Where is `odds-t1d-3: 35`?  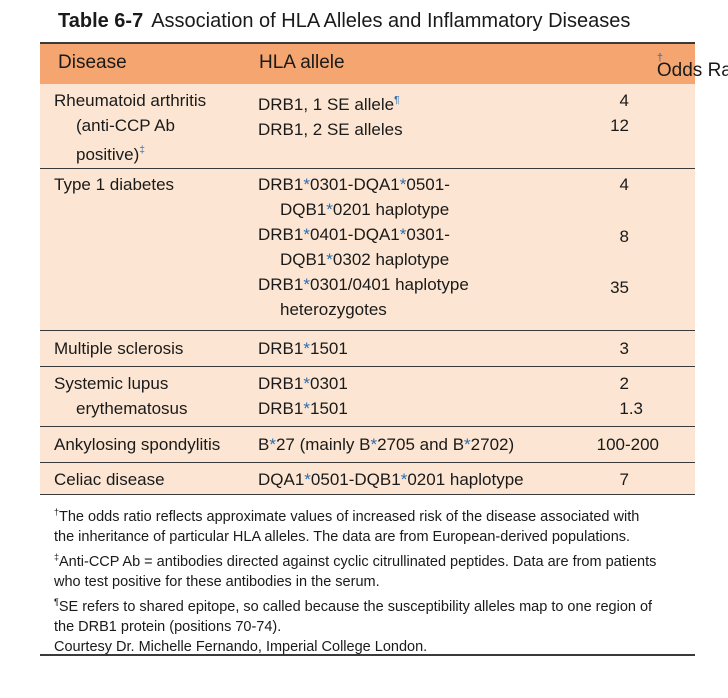
odds-t1d-3: 35 is located at coordinates (619, 287).